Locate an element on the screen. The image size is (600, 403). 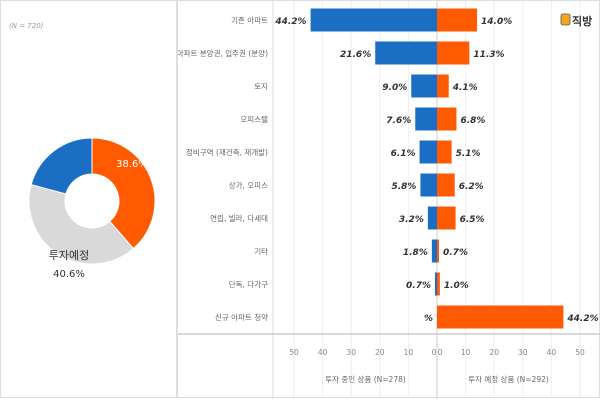
data-label-left: 9.0% is located at coordinates (394, 88).